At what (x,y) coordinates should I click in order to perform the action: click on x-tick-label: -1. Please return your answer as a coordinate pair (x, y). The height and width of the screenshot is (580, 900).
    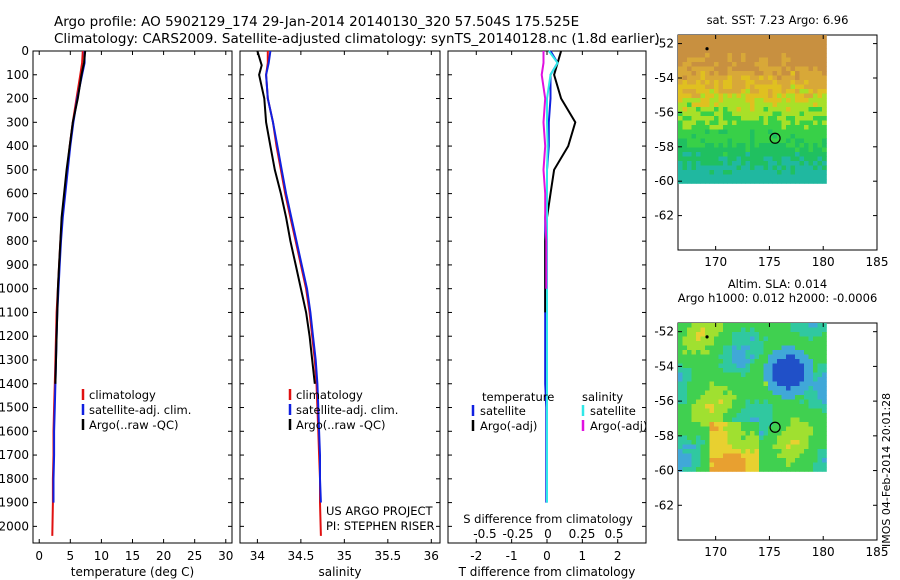
    Looking at the image, I should click on (512, 556).